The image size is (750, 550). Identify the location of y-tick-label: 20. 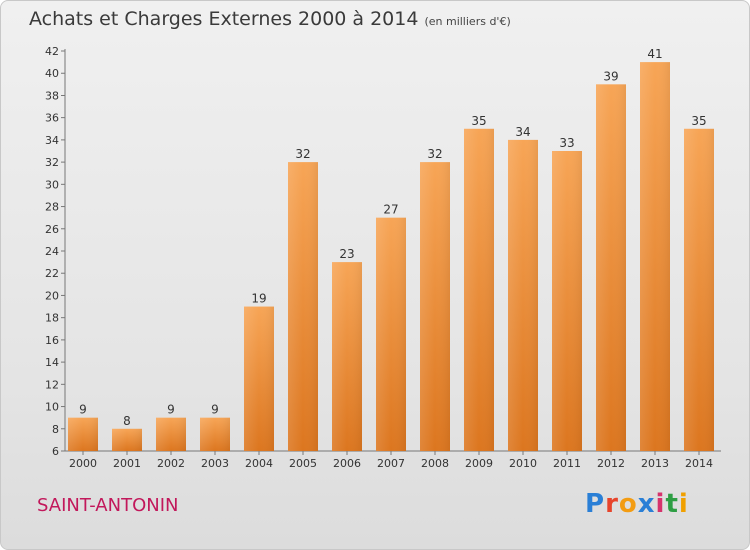
(52, 295).